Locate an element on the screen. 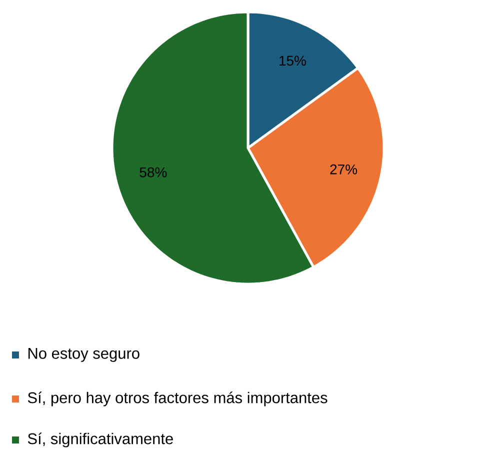 The width and height of the screenshot is (493, 454). legend-label: No estoy seguro is located at coordinates (84, 355).